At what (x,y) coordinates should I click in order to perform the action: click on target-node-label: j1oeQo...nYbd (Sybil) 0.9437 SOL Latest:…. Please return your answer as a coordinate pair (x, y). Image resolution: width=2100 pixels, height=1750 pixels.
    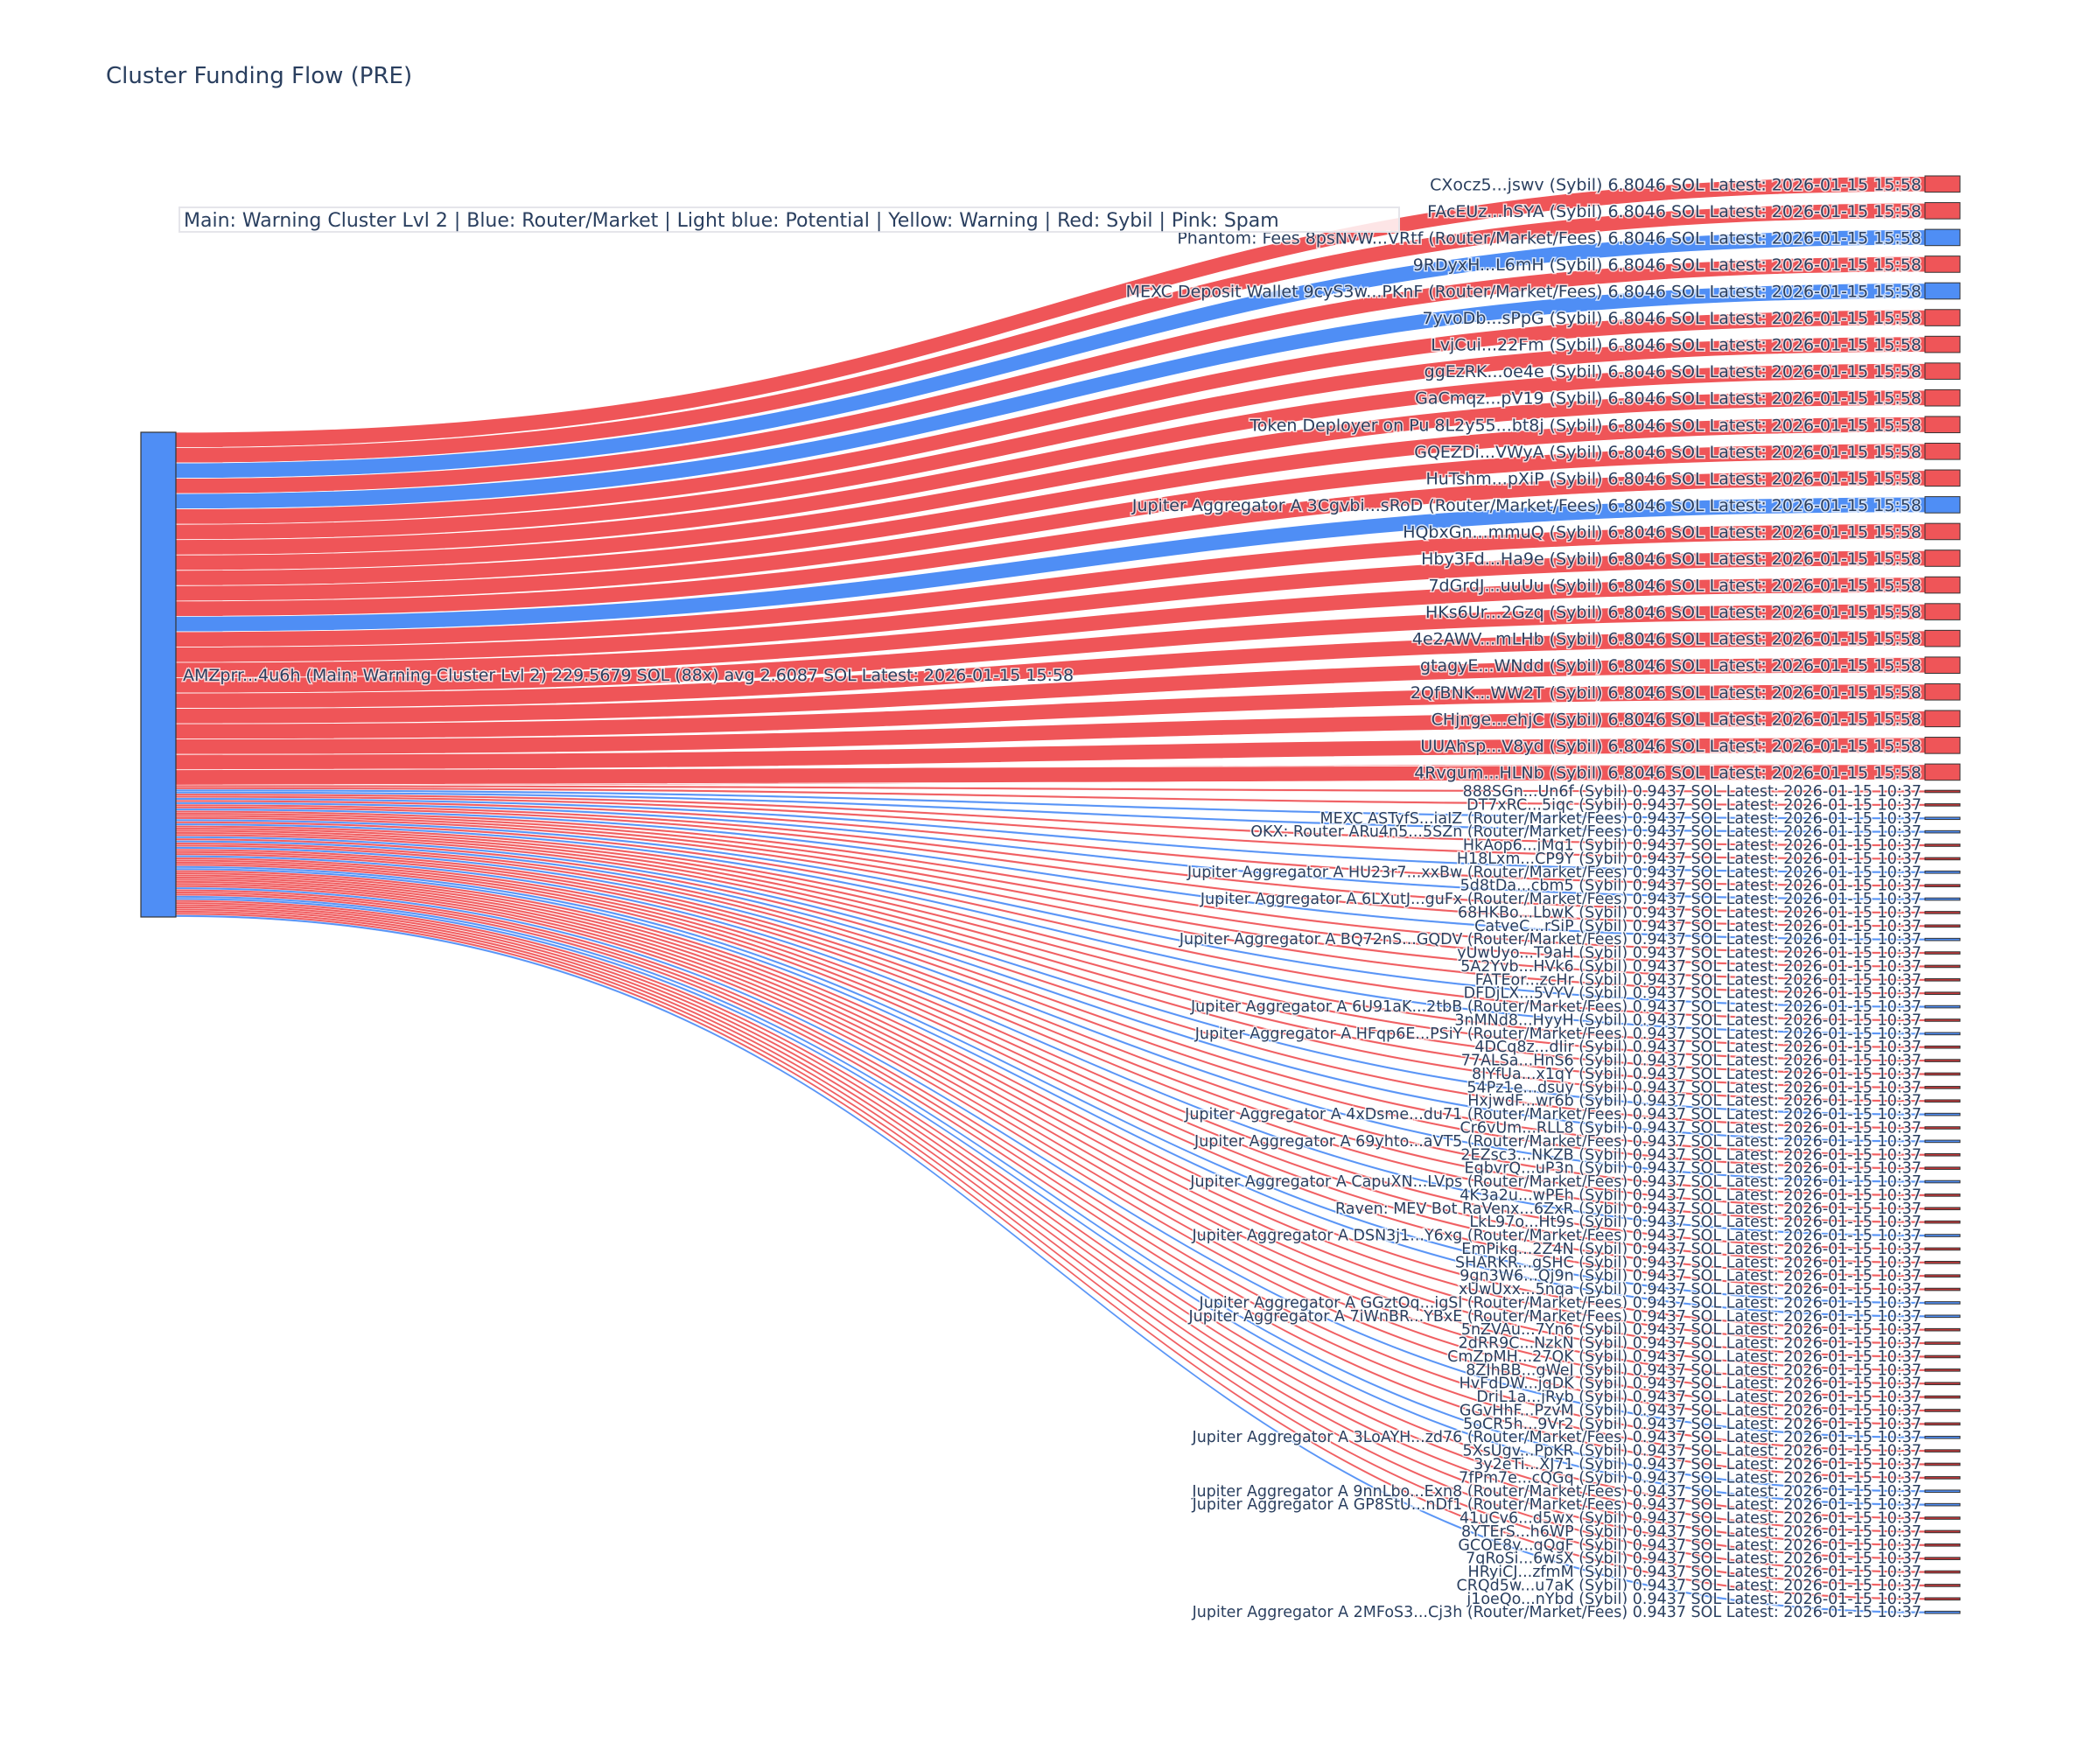
    Looking at the image, I should click on (1694, 1599).